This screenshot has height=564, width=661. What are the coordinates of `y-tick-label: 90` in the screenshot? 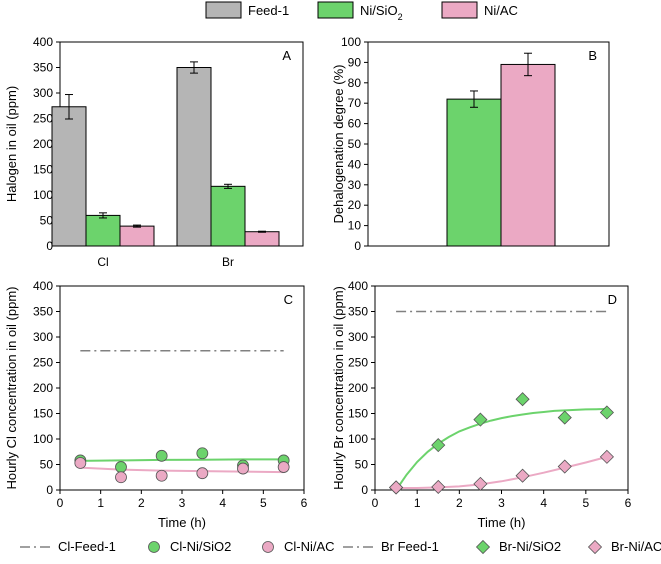 It's located at (355, 62).